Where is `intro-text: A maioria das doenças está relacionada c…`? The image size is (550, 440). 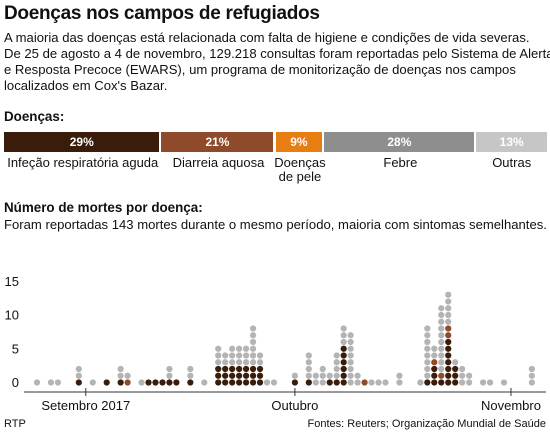 intro-text: A maioria das doenças está relacionada c… is located at coordinates (277, 62).